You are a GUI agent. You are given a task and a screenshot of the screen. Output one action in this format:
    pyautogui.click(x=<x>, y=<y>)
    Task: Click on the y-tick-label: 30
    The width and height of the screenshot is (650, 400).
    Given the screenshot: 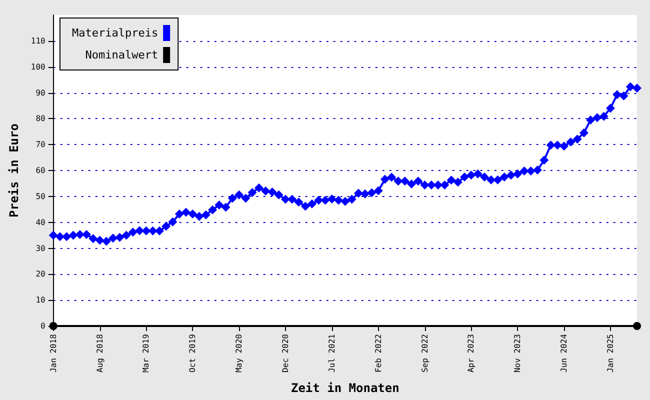 What is the action you would take?
    pyautogui.click(x=41, y=248)
    